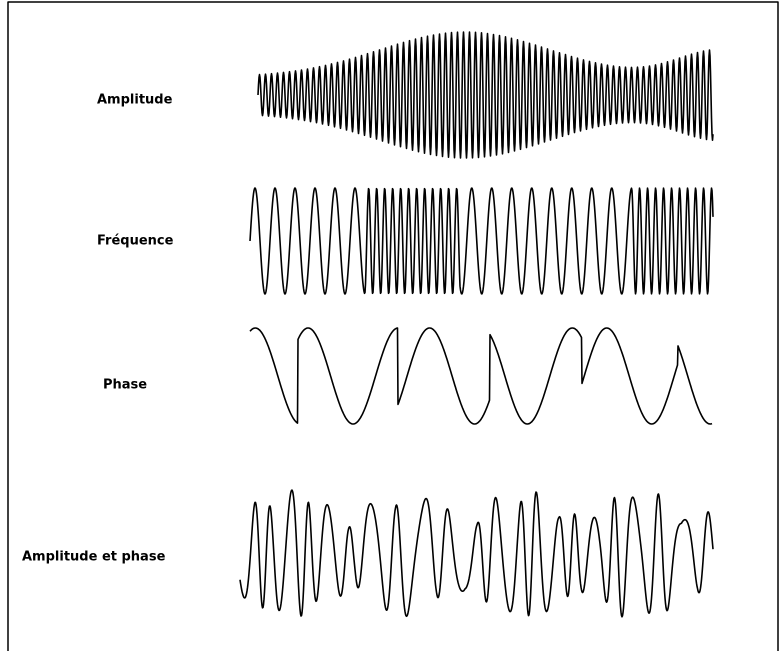  What do you see at coordinates (481, 376) in the screenshot?
I see `wave-phase` at bounding box center [481, 376].